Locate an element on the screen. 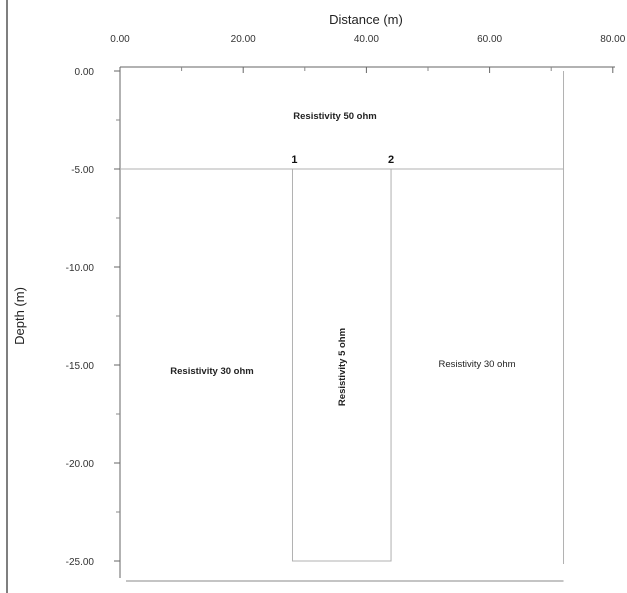 The image size is (627, 593). x-tick-label: 60.00 is located at coordinates (489, 39).